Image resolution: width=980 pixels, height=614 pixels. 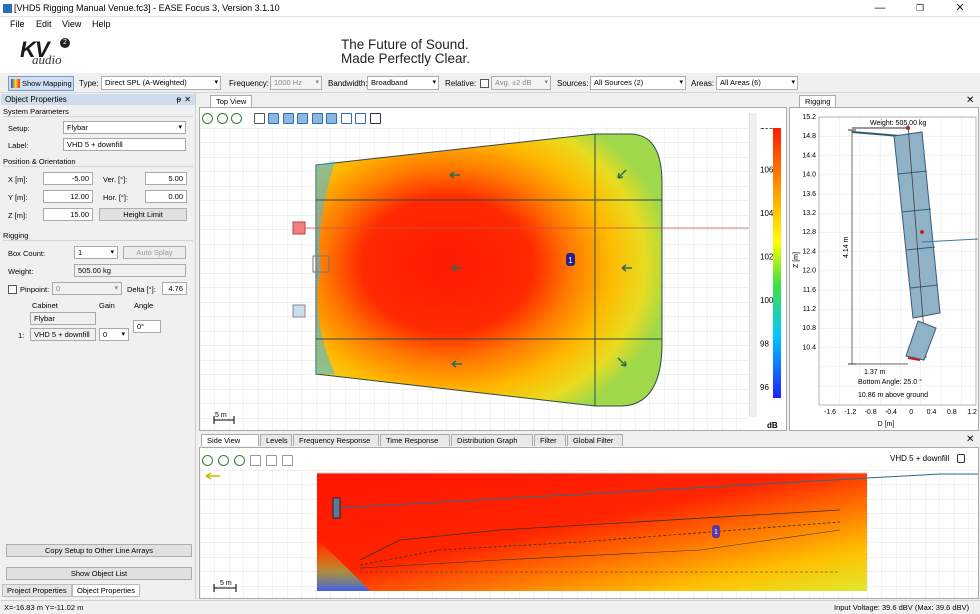 I want to click on gain-value: 0, so click(x=105, y=334).